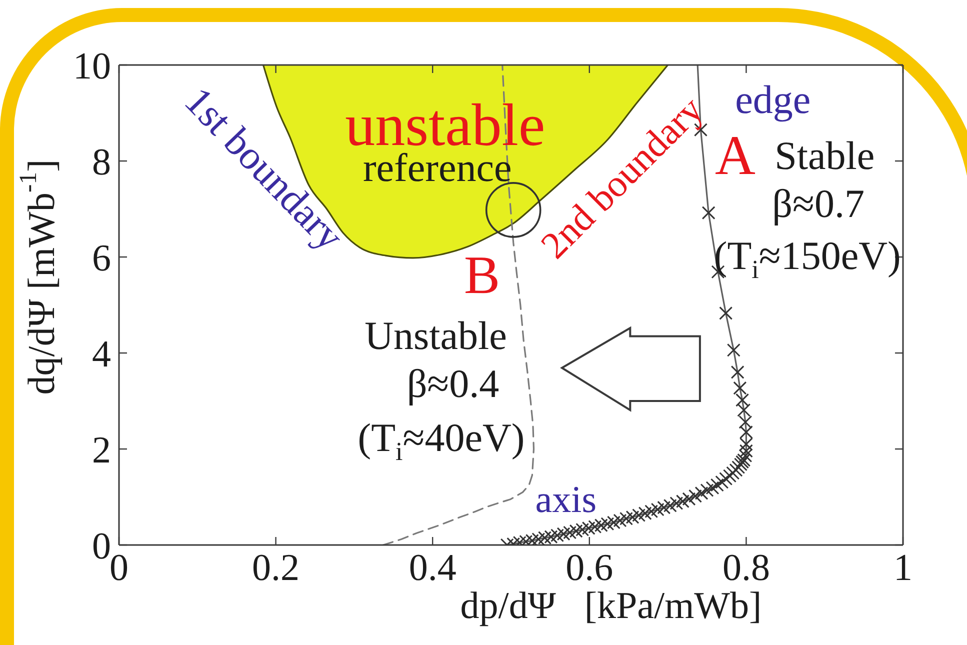 Image resolution: width=967 pixels, height=645 pixels. Describe the element at coordinates (101, 162) in the screenshot. I see `y-tick-label: 8` at that location.